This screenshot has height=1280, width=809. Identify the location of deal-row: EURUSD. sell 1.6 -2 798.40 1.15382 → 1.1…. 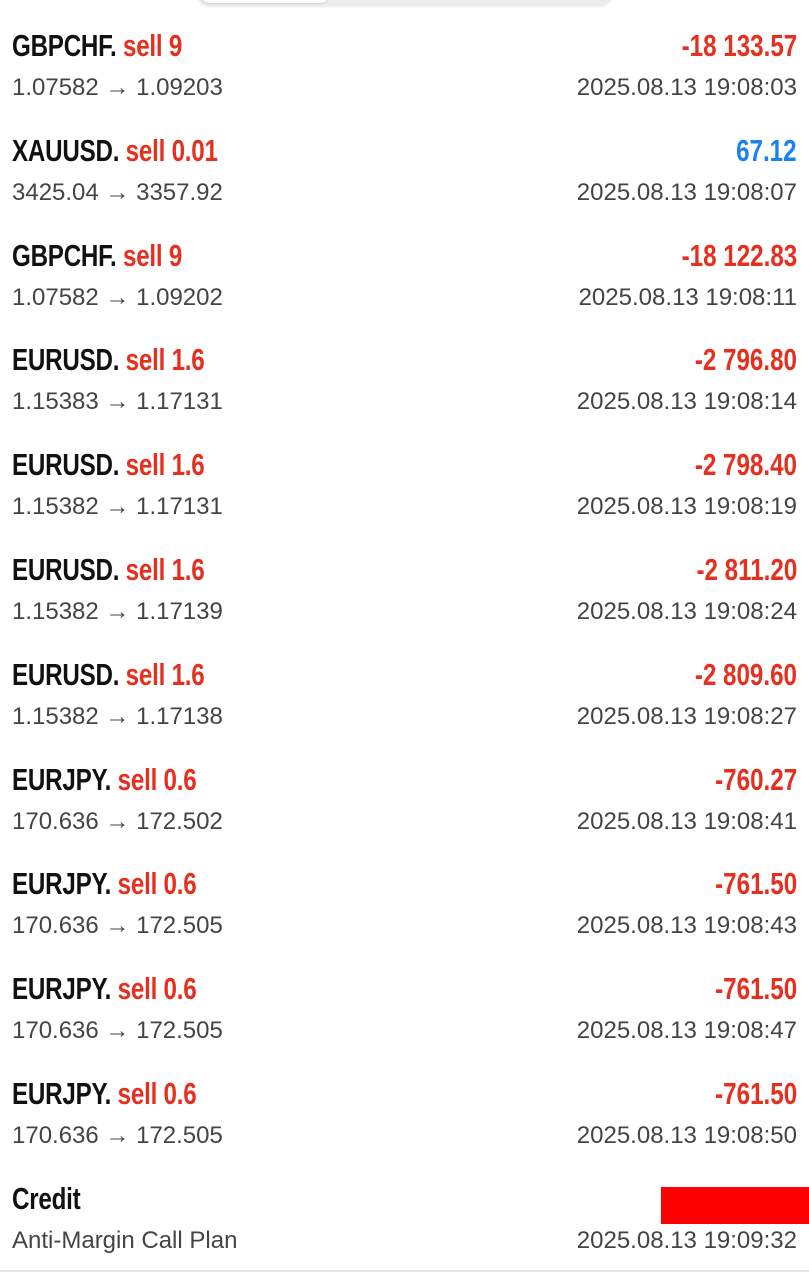
(404, 493).